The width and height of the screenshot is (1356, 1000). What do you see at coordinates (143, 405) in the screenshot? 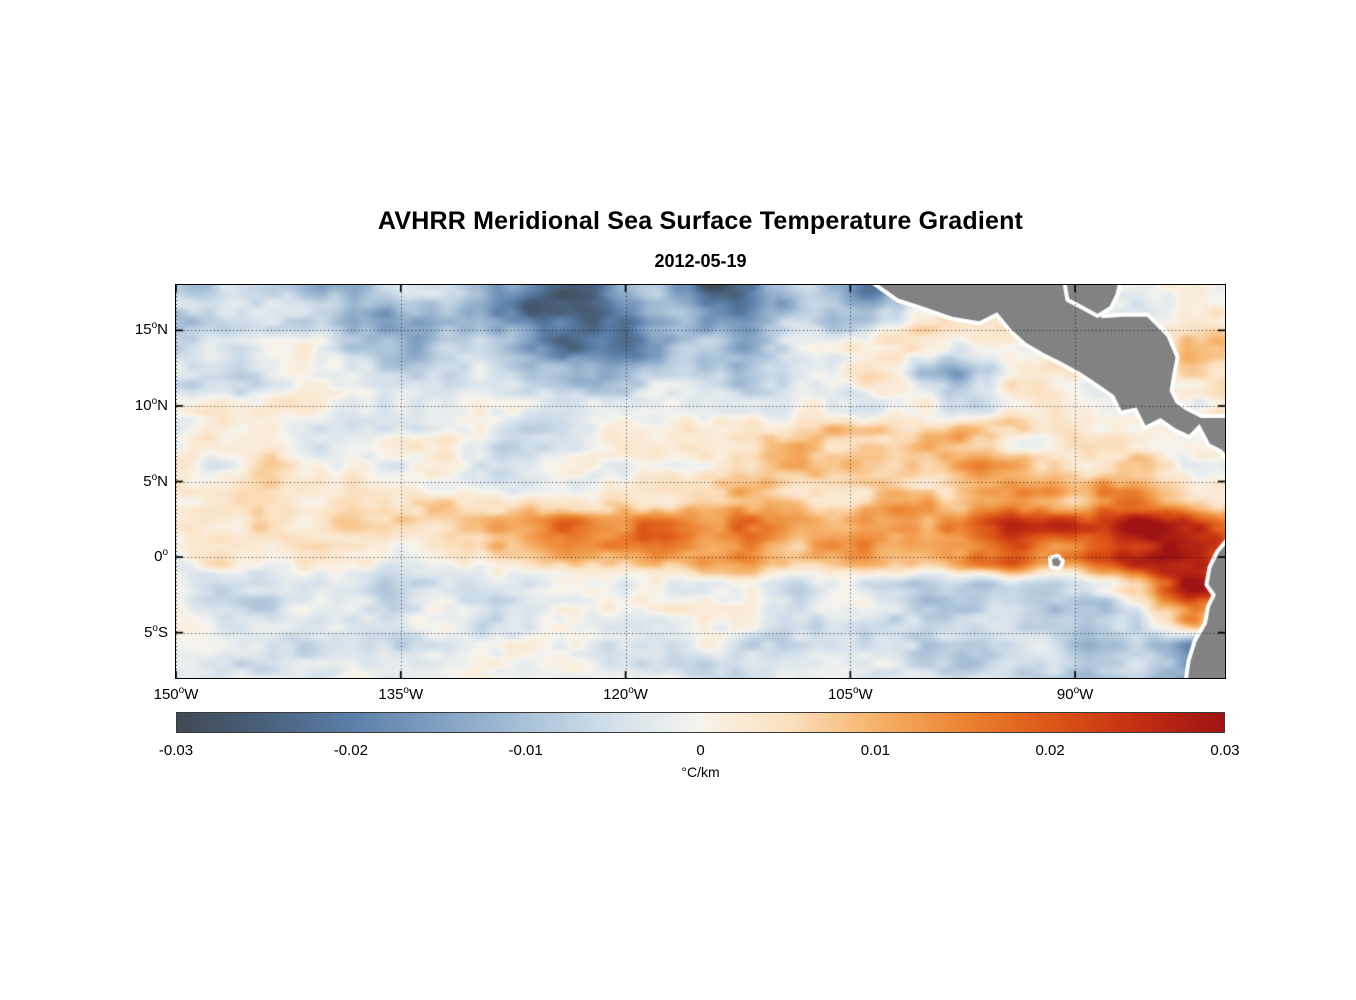
I see `lat-tick-value: 10` at bounding box center [143, 405].